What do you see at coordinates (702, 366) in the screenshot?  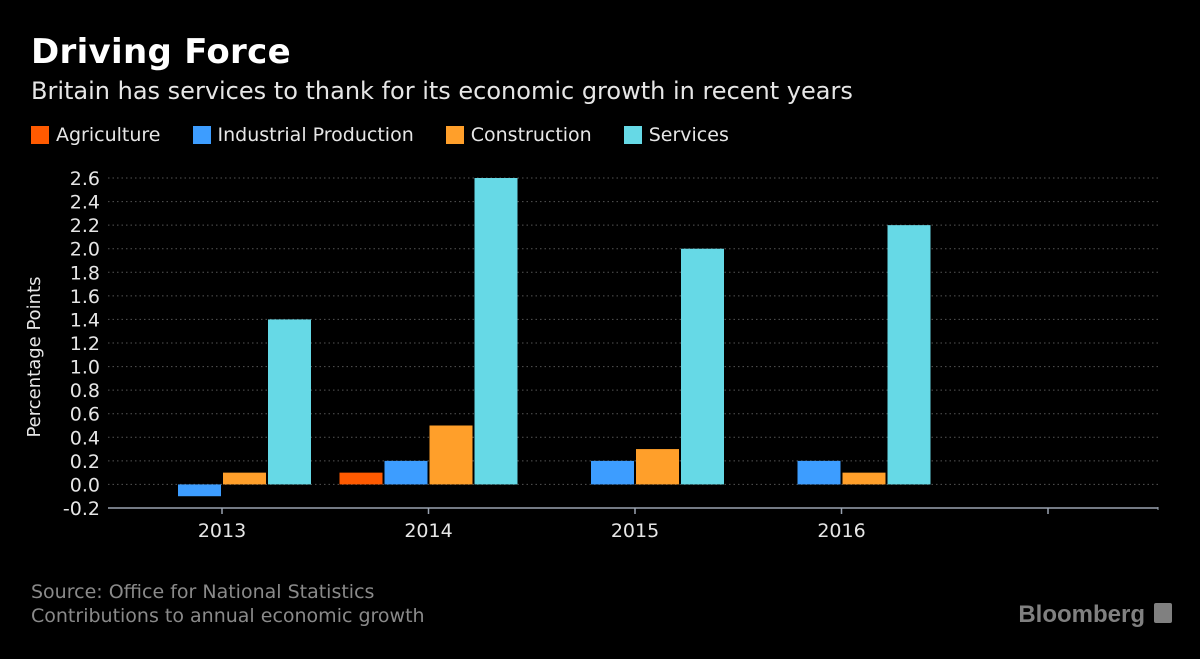 I see `bar-services-2015` at bounding box center [702, 366].